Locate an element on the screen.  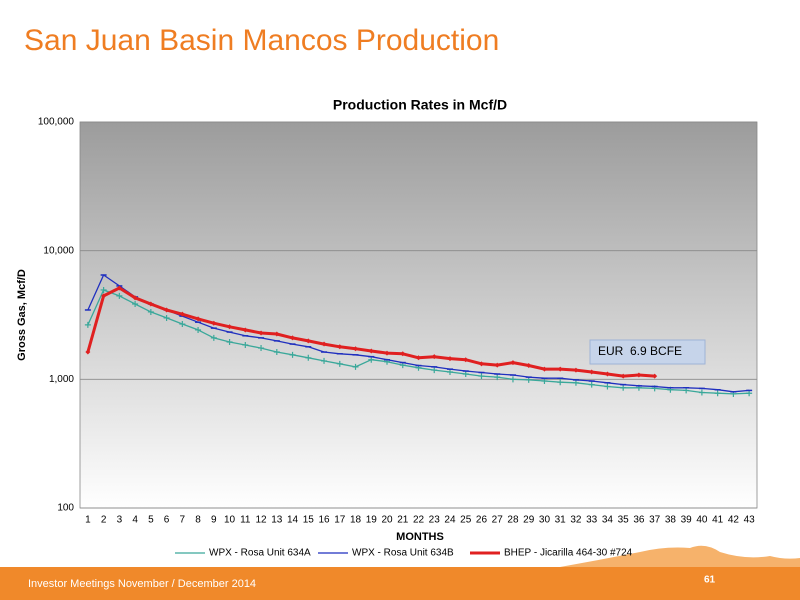
legend-label: BHEP - Jicarilla 464-30 #724 is located at coordinates (568, 553).